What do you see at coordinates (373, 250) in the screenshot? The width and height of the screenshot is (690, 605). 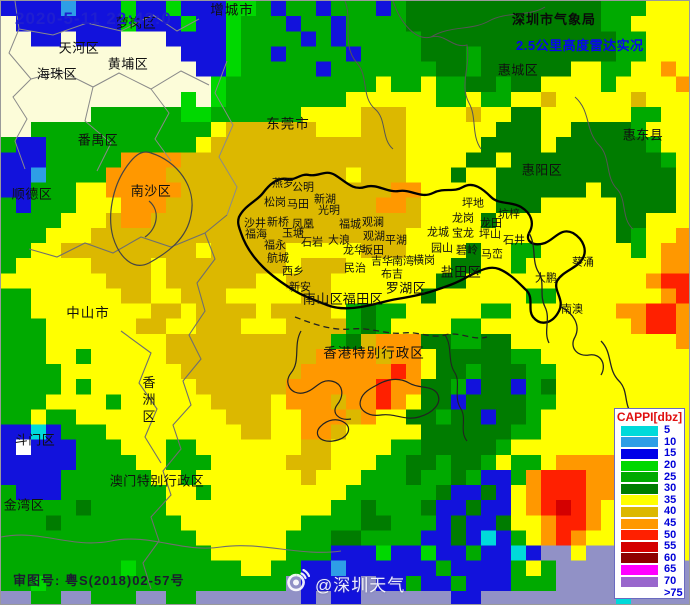 I see `place-label: 坂田` at bounding box center [373, 250].